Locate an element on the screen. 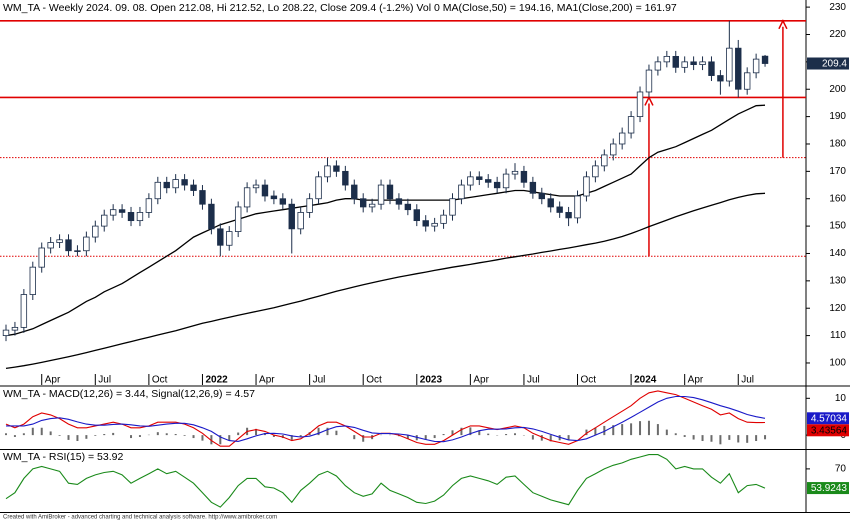  value-box-label: 4.57034 is located at coordinates (829, 418).